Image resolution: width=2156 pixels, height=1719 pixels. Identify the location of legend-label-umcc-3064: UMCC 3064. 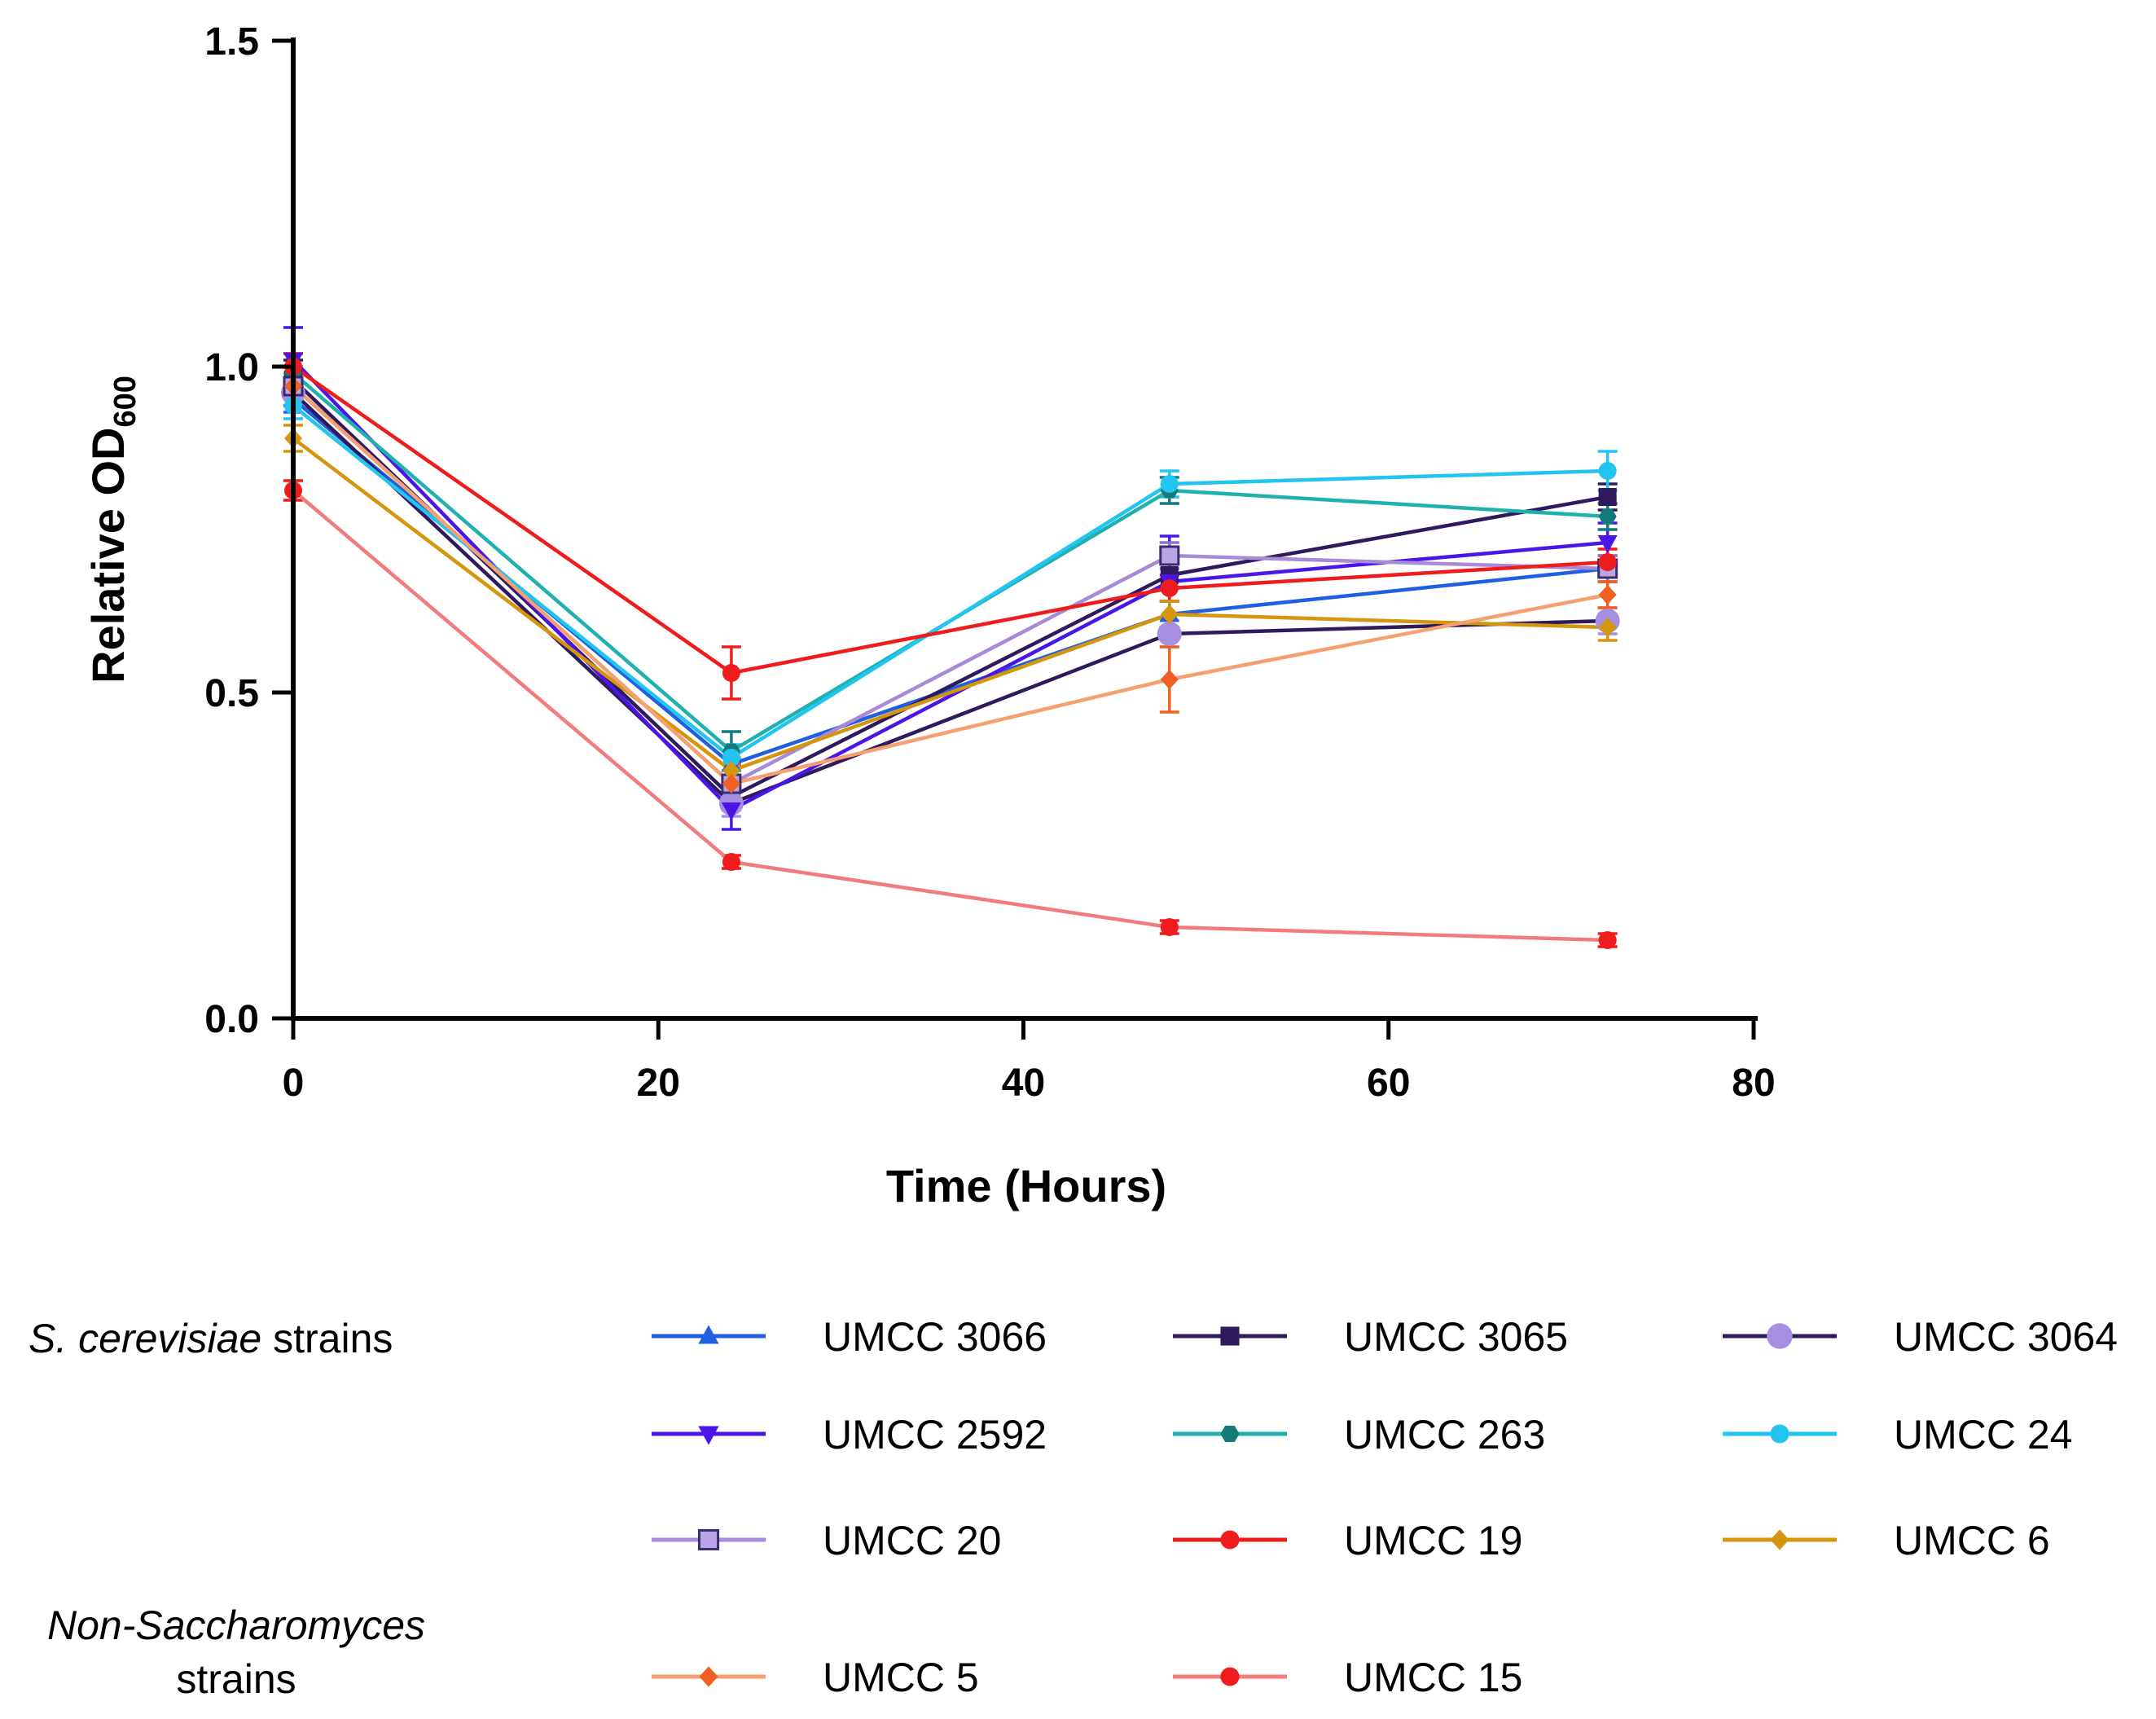
(2006, 1337).